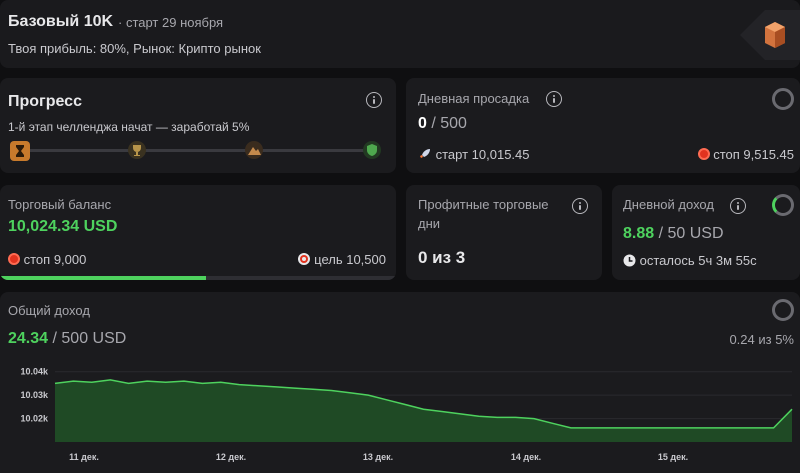  Describe the element at coordinates (423, 404) in the screenshot. I see `income-line` at that location.